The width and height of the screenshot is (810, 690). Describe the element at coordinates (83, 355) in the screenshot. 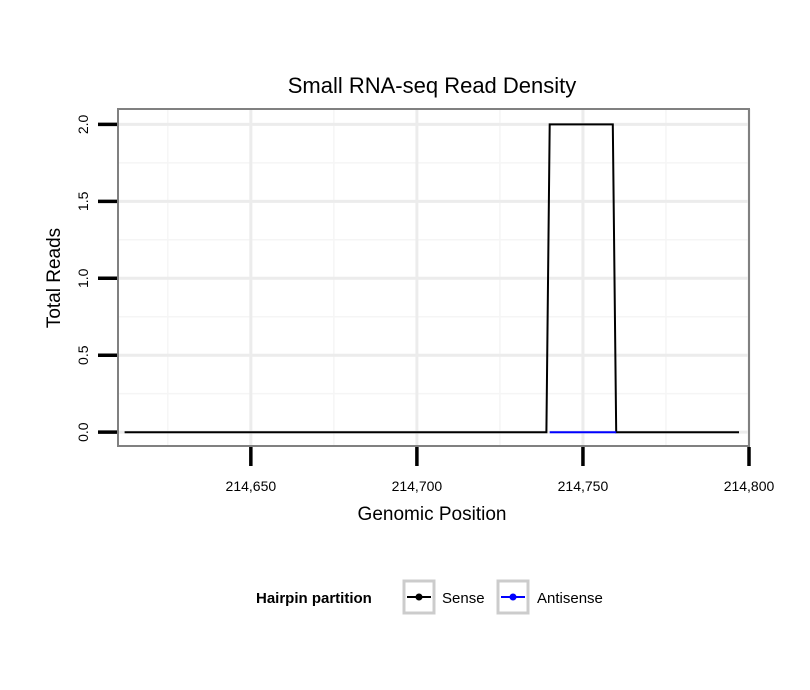

I see `y-tick-label: 0.5` at that location.